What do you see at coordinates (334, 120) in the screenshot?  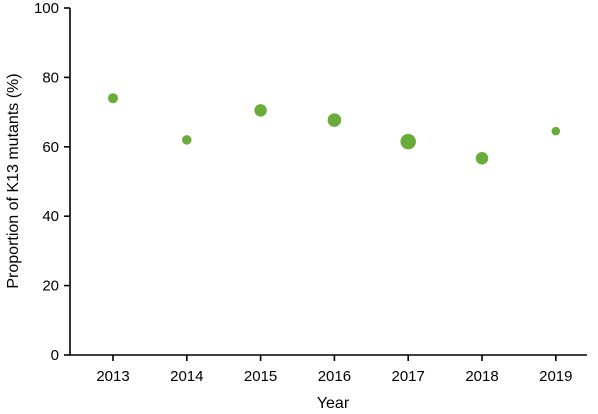 I see `data-point-2016` at bounding box center [334, 120].